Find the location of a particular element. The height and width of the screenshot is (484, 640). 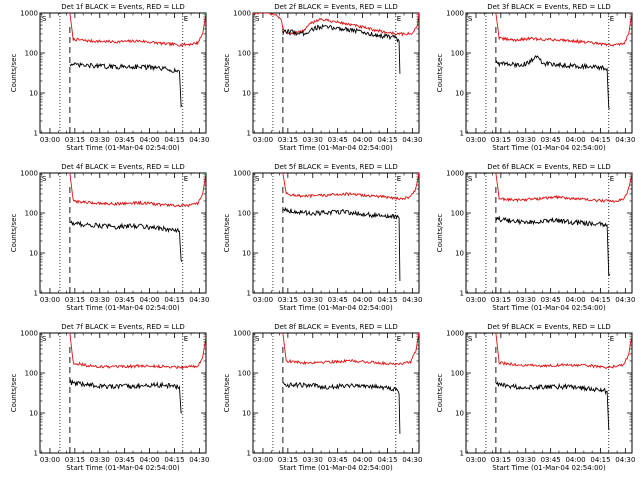

chart-title: Det 9f BLACK = Events, RED = LLD is located at coordinates (548, 327).